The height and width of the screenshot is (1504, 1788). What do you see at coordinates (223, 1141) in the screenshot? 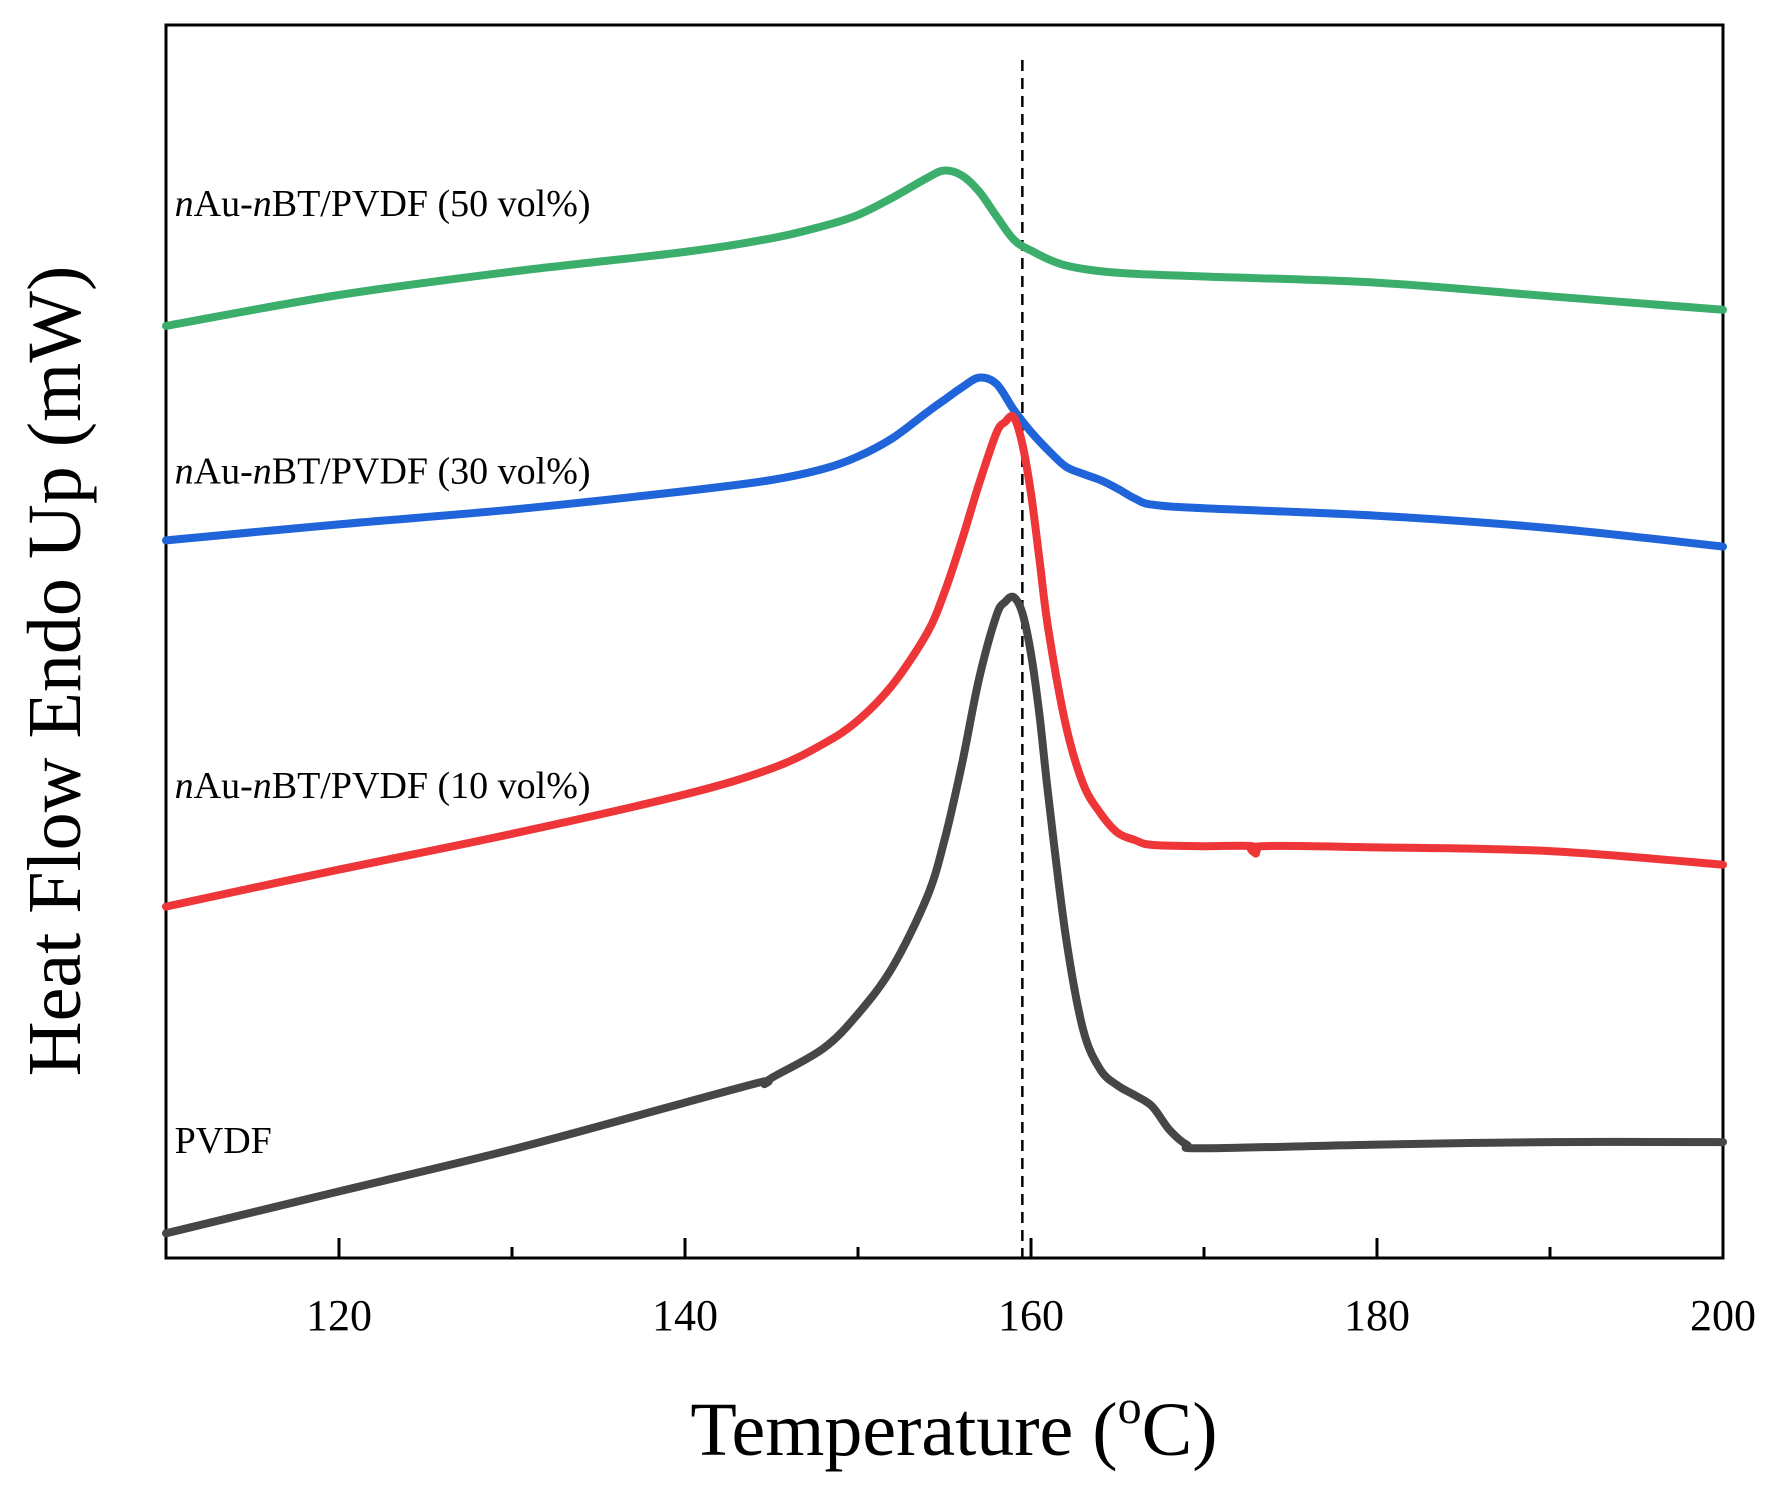
I see `series-label-3: PVDF` at bounding box center [223, 1141].